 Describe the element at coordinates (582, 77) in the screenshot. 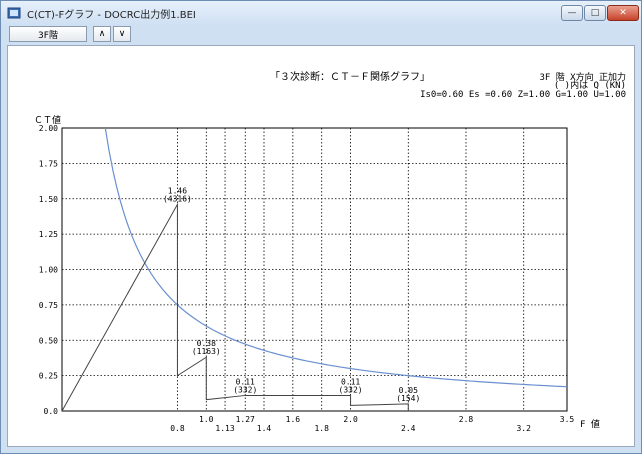

I see `condition-label: 3F 階 X方向 正加力` at that location.